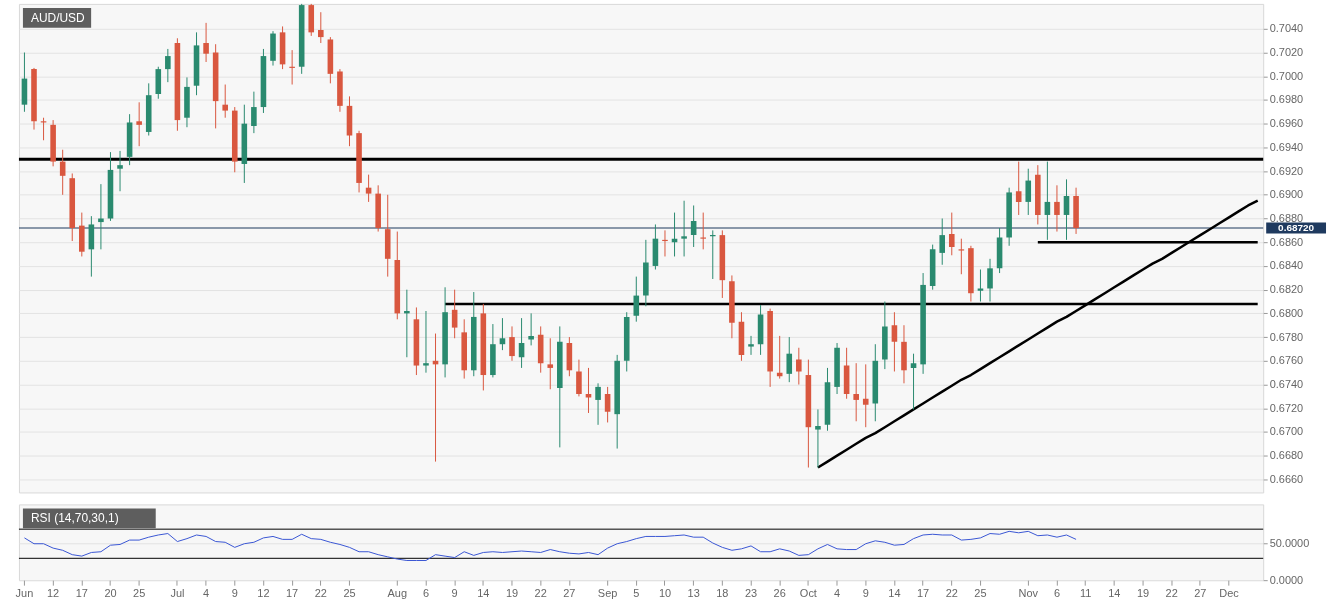  Describe the element at coordinates (1286, 455) in the screenshot. I see `y-tick-label: 0.6680` at that location.